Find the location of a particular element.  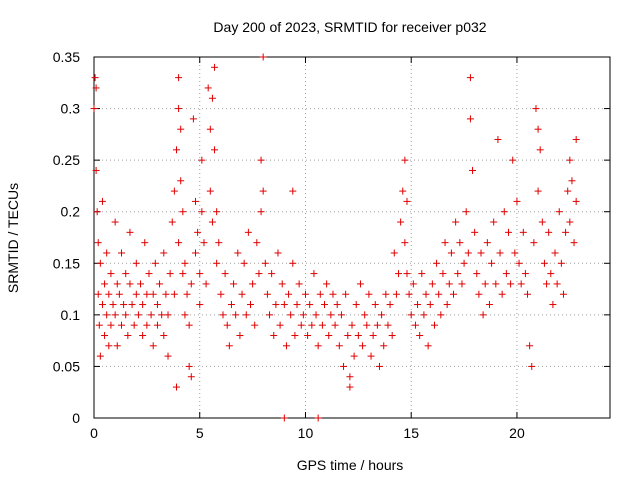

y-tick-label: 0.2 is located at coordinates (71, 212).